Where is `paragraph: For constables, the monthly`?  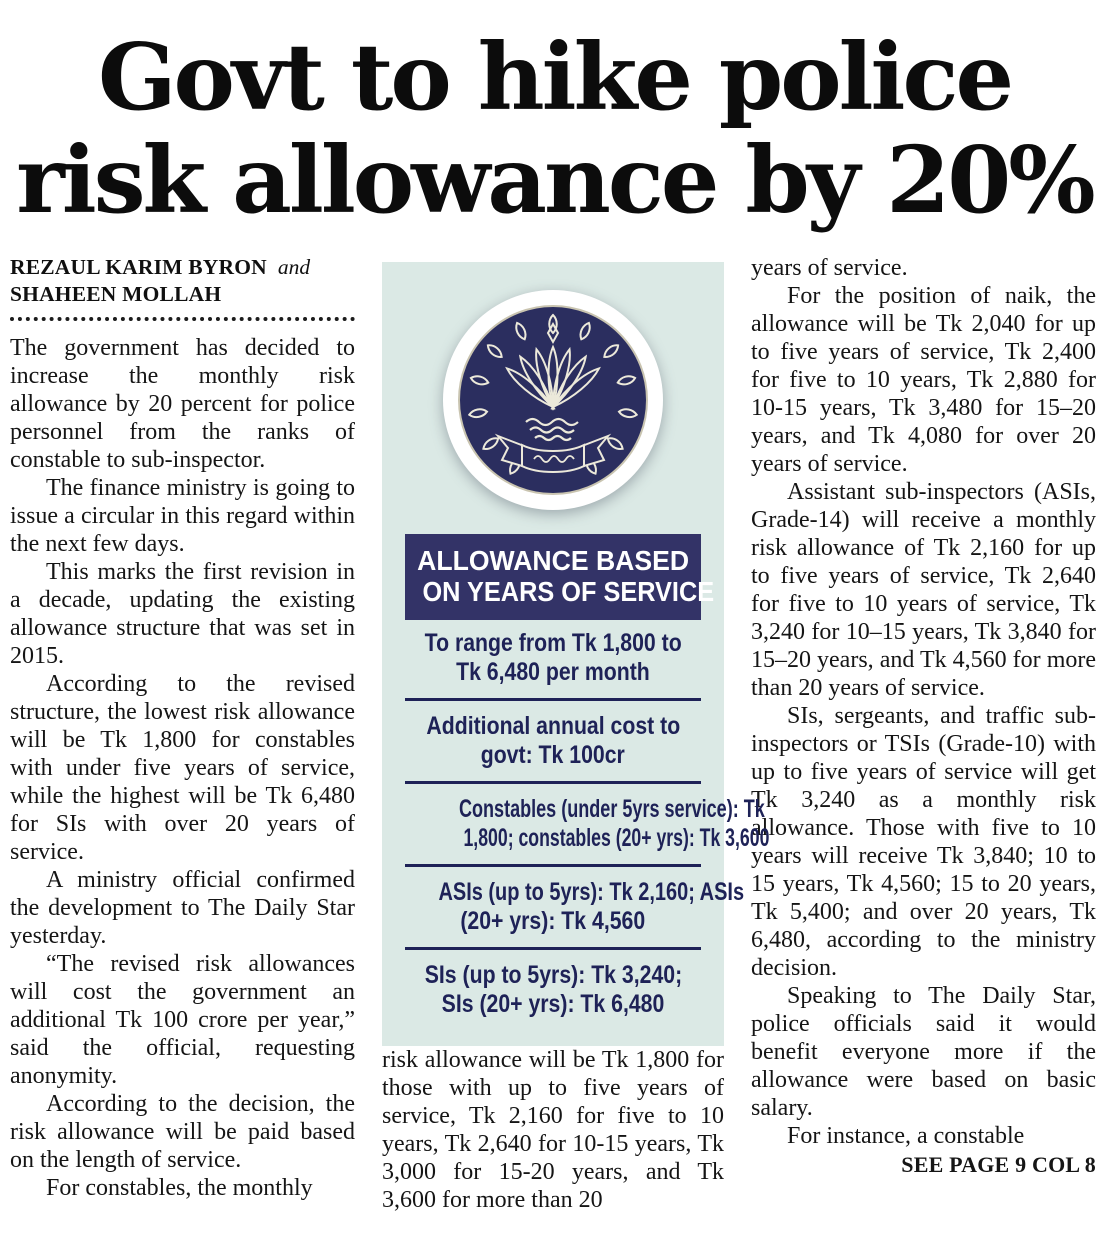 paragraph: For constables, the monthly is located at coordinates (179, 1188).